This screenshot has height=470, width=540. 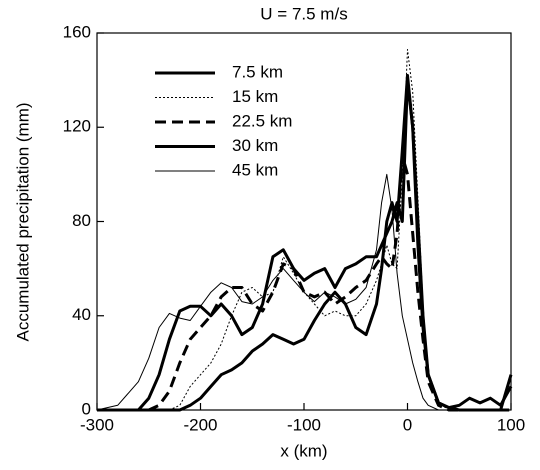 What do you see at coordinates (511, 424) in the screenshot?
I see `x-tick-label: 100` at bounding box center [511, 424].